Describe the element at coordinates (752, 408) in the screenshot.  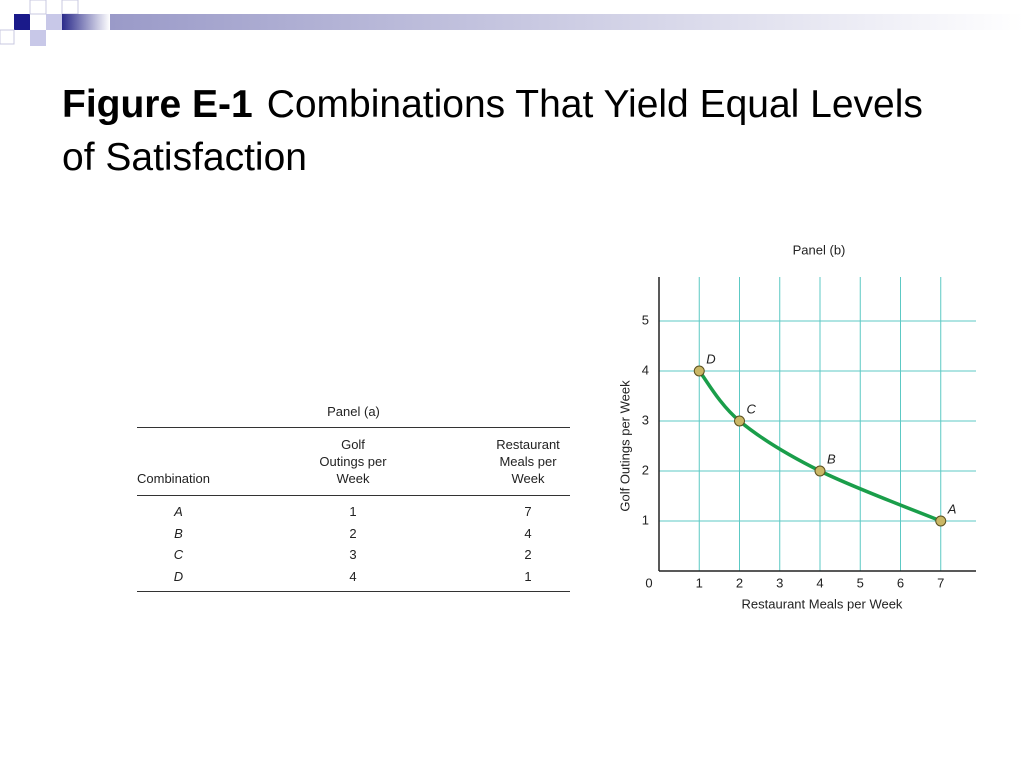
I see `point-label: C` at that location.